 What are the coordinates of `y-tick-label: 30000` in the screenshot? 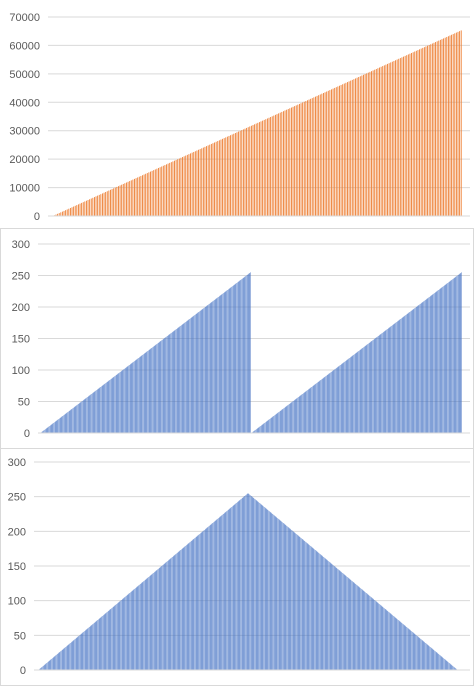 It's located at (24, 132).